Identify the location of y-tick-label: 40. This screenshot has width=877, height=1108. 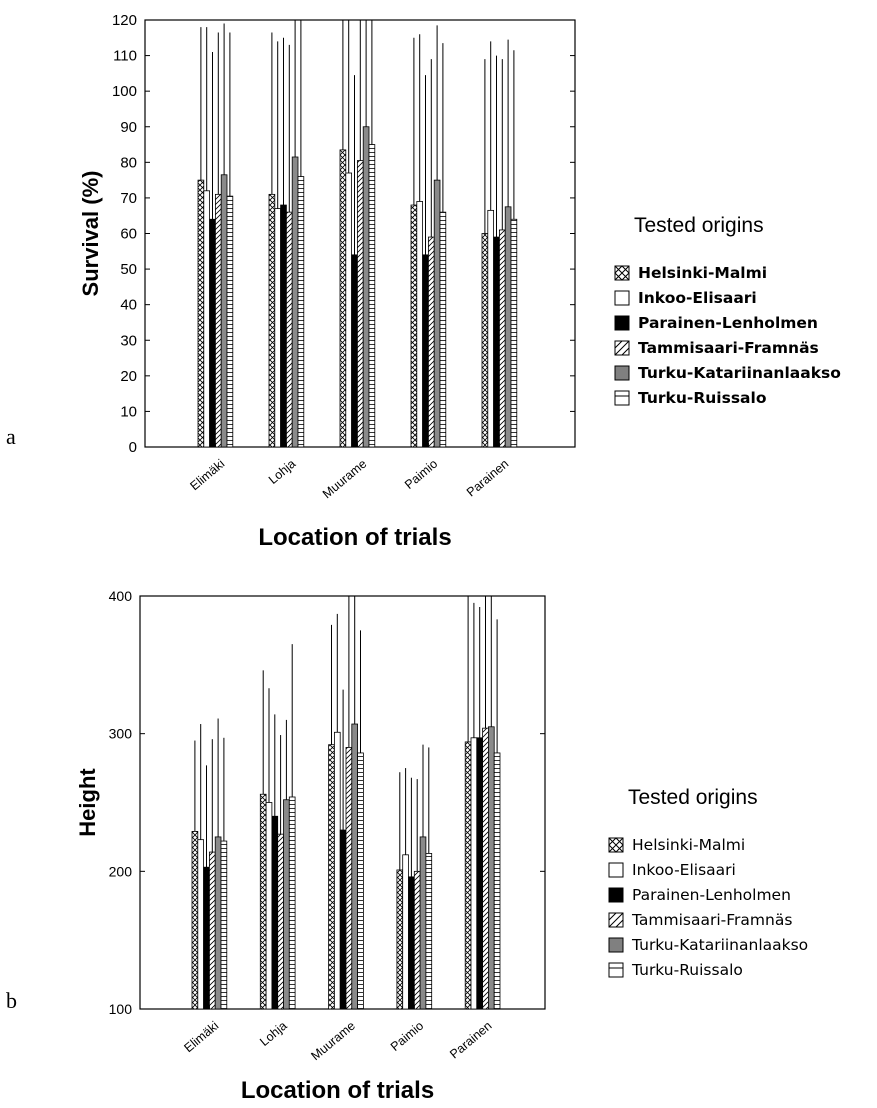
(128, 305).